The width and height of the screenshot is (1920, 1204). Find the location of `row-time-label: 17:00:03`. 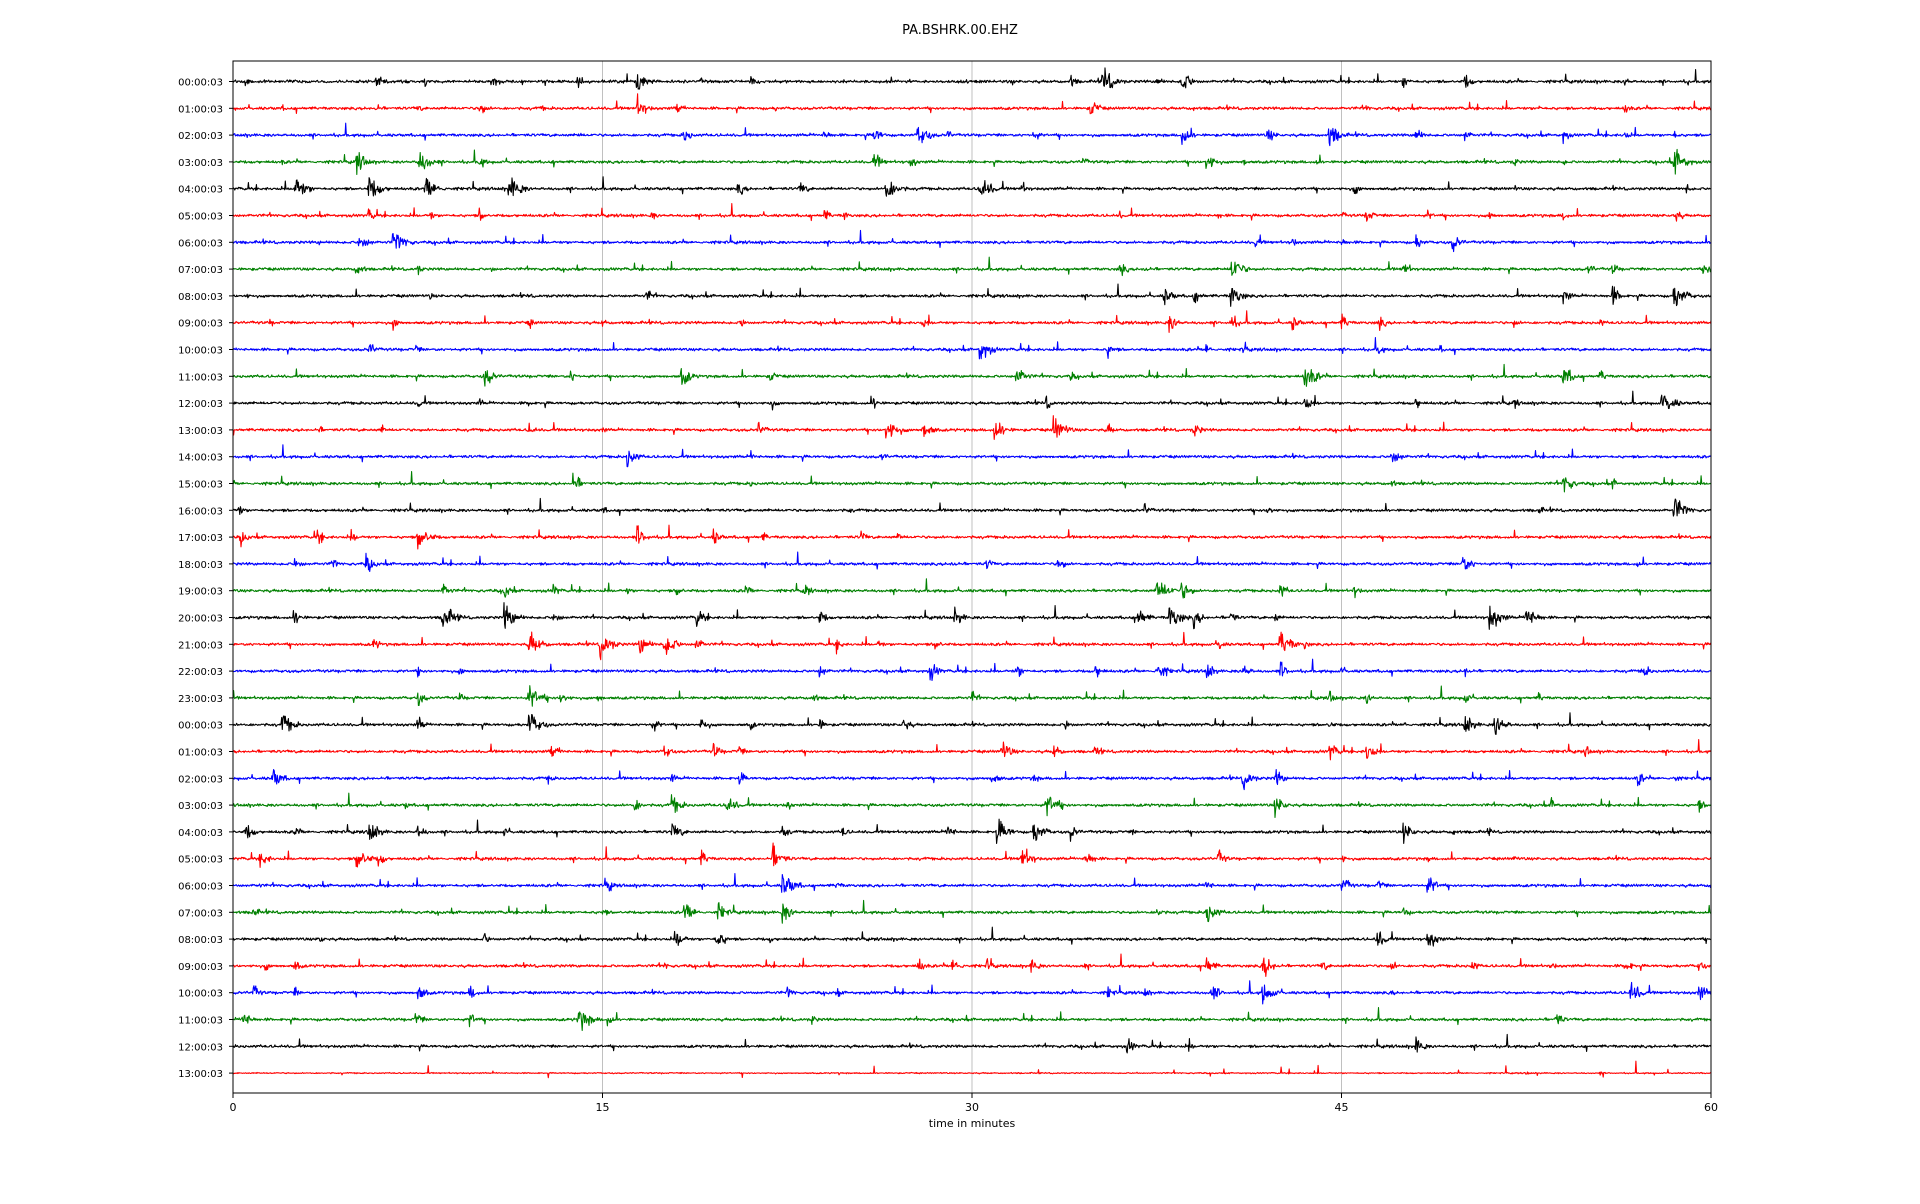

row-time-label: 17:00:03 is located at coordinates (200, 538).